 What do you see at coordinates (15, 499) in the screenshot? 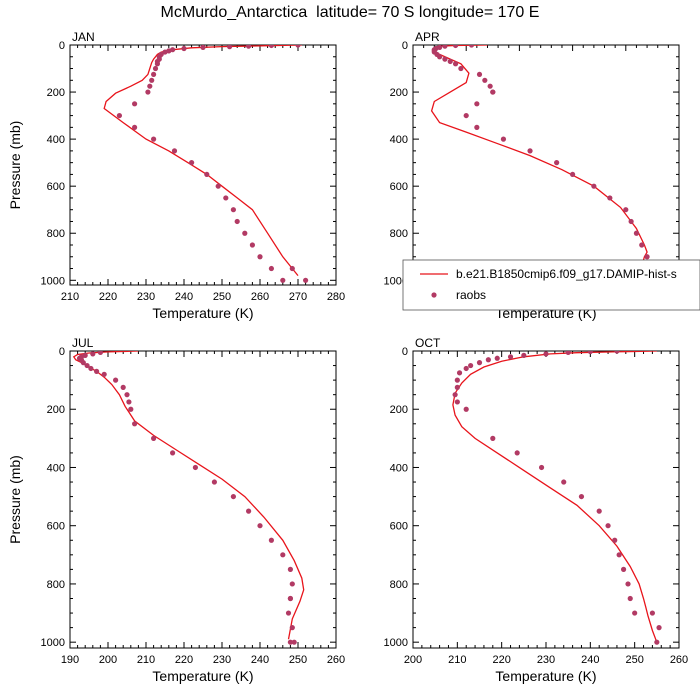
I see `y-axis-label: Pressure (mb)` at bounding box center [15, 499].